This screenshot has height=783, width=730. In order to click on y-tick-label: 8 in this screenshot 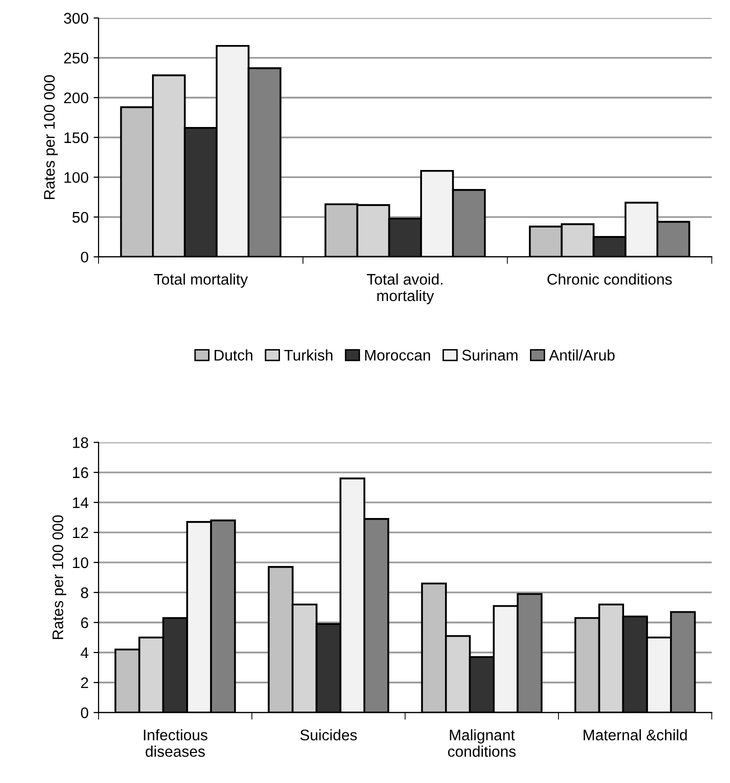, I will do `click(84, 592)`.